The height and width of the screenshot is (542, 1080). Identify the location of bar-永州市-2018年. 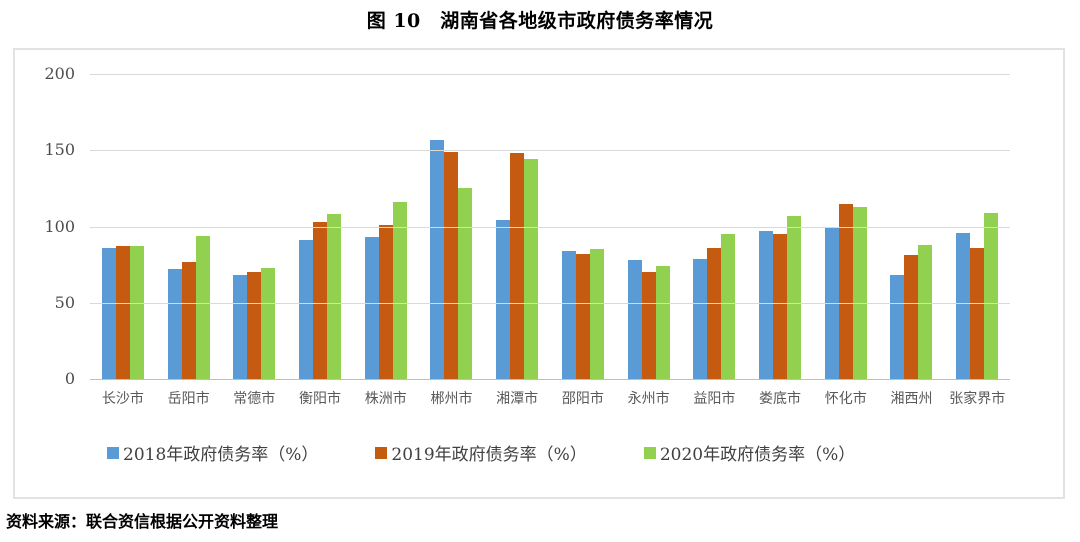
(634, 319).